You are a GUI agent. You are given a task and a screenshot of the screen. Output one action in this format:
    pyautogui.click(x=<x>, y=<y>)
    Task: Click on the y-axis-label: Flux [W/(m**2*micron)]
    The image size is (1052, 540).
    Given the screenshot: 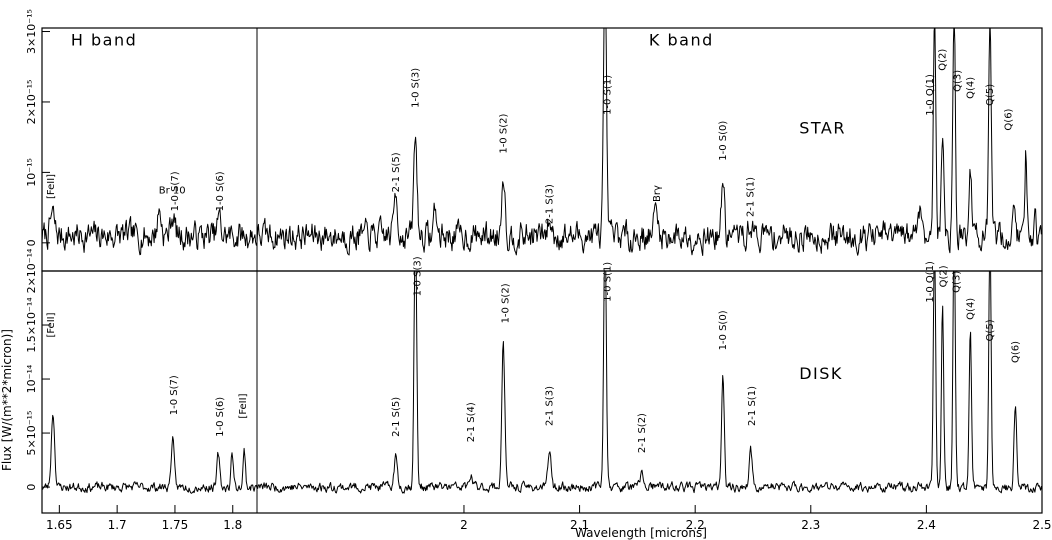 What is the action you would take?
    pyautogui.click(x=7, y=400)
    